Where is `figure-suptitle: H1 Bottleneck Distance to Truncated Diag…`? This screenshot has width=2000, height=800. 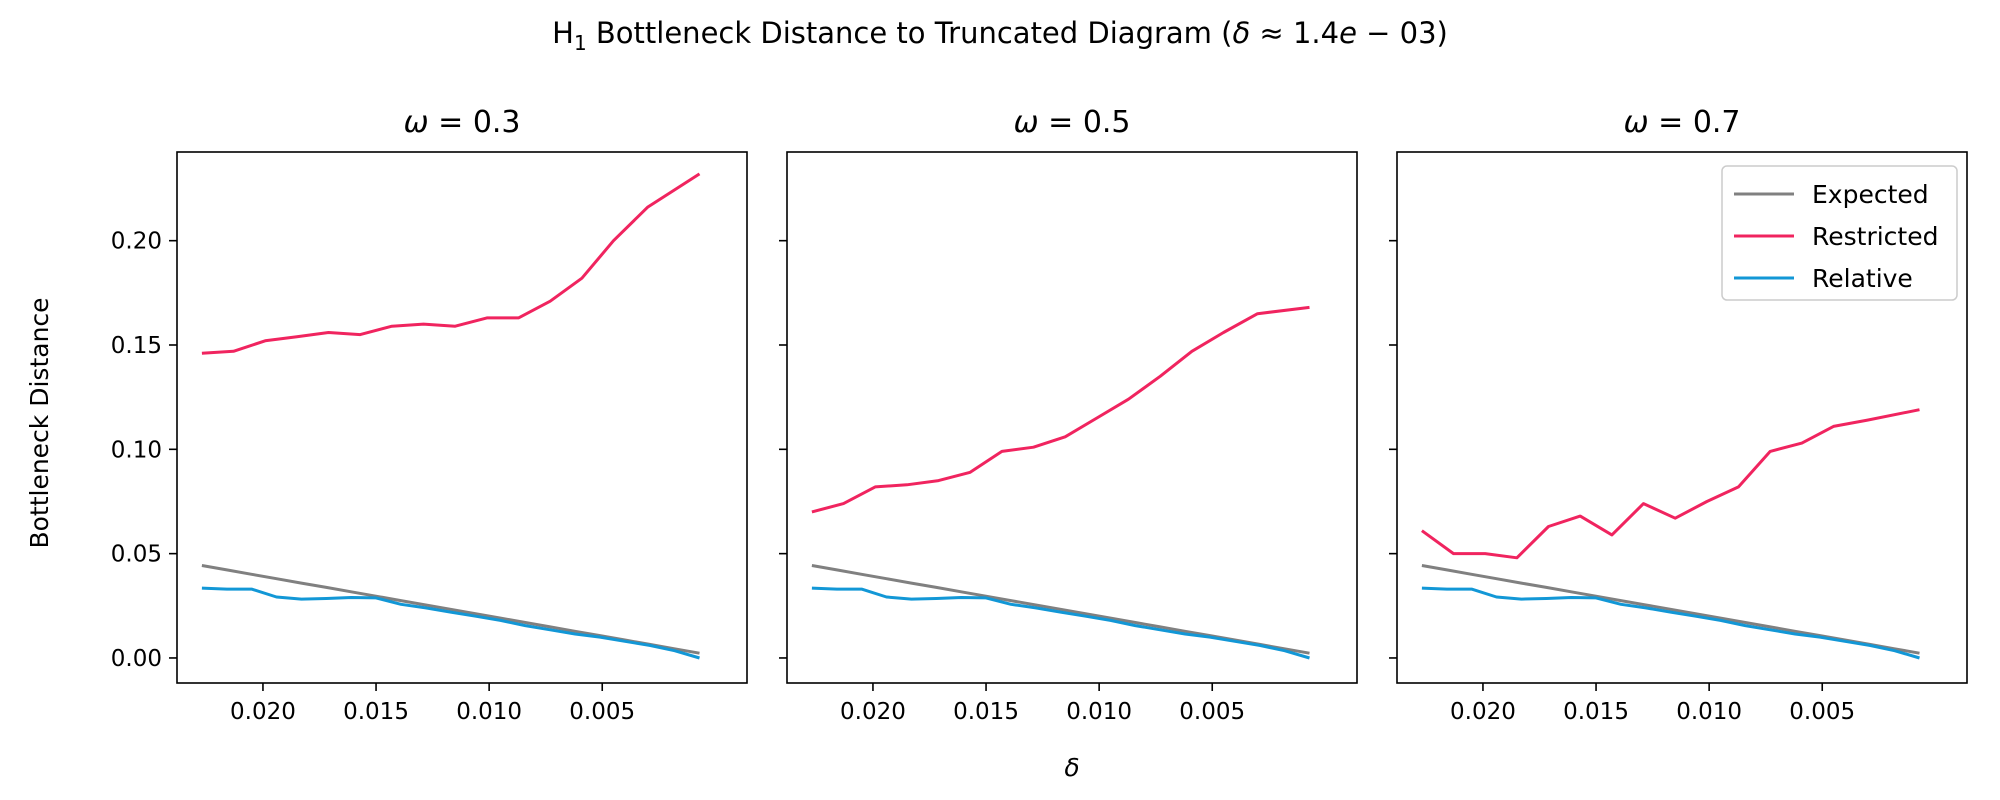 figure-suptitle: H1 Bottleneck Distance to Truncated Diag… is located at coordinates (1000, 35).